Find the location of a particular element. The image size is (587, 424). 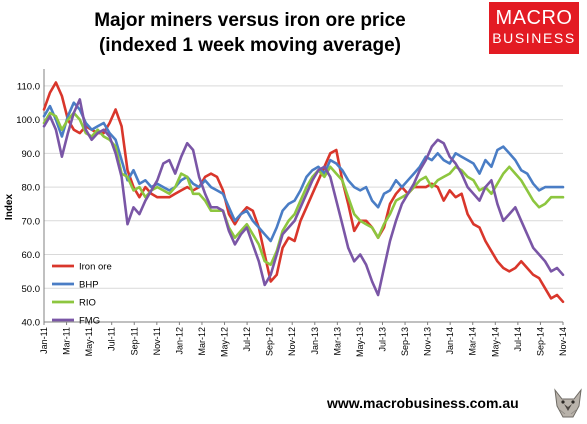

x-tick-label: May-12 is located at coordinates (225, 342).